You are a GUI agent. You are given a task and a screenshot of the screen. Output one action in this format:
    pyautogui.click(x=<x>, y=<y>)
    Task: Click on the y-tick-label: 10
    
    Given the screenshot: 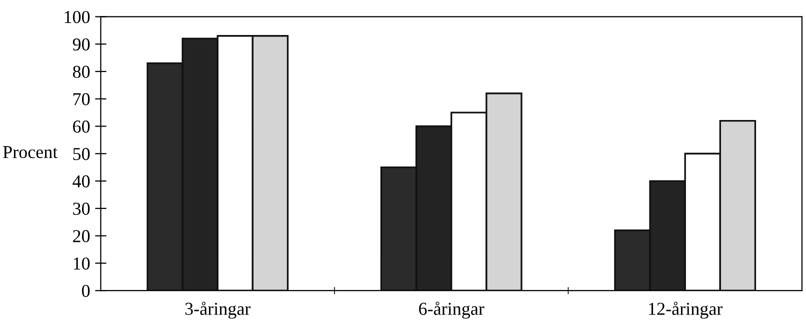 What is the action you would take?
    pyautogui.click(x=82, y=263)
    